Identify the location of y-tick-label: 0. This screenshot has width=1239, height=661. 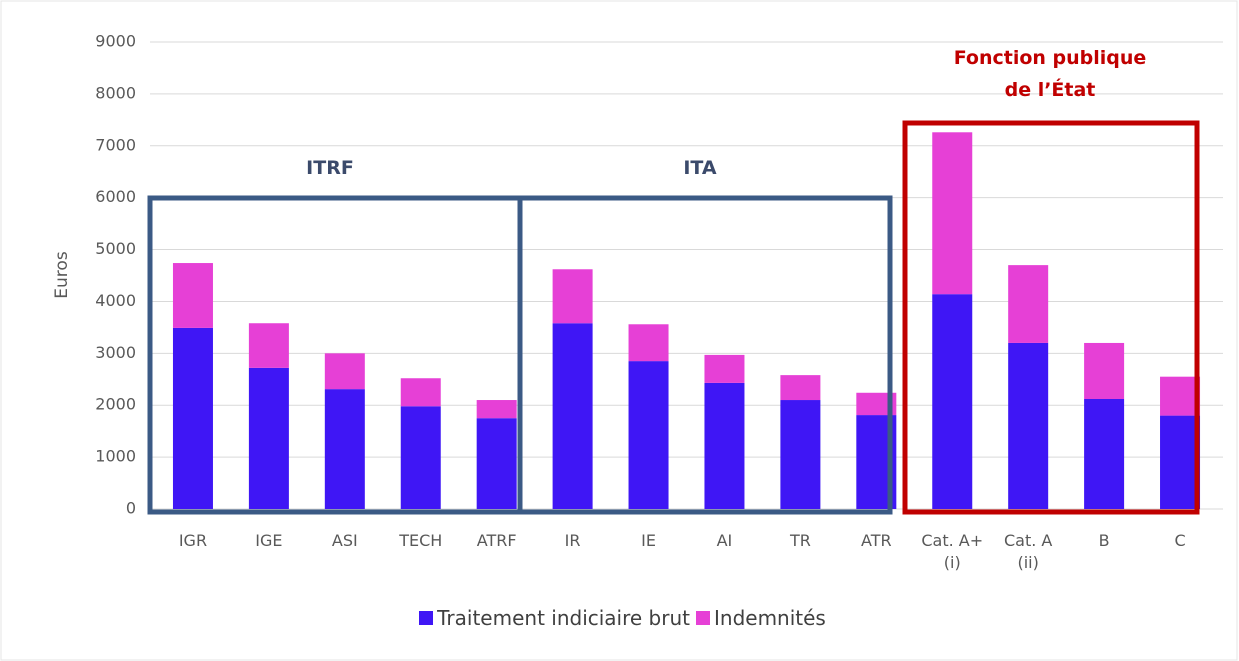
(131, 508).